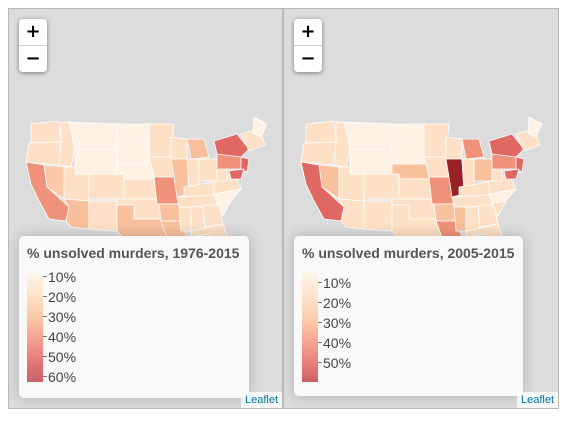 The height and width of the screenshot is (427, 571). What do you see at coordinates (408, 253) in the screenshot?
I see `legend-title: % unsolved murders, 2005-2015` at bounding box center [408, 253].